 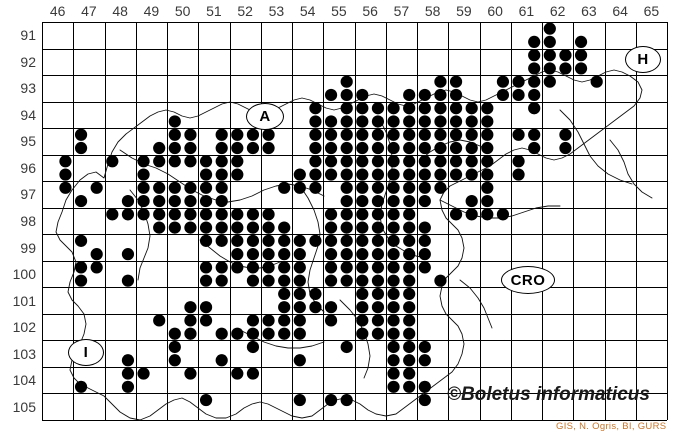 What do you see at coordinates (339, 11) in the screenshot?
I see `col-label-55: 55` at bounding box center [339, 11].